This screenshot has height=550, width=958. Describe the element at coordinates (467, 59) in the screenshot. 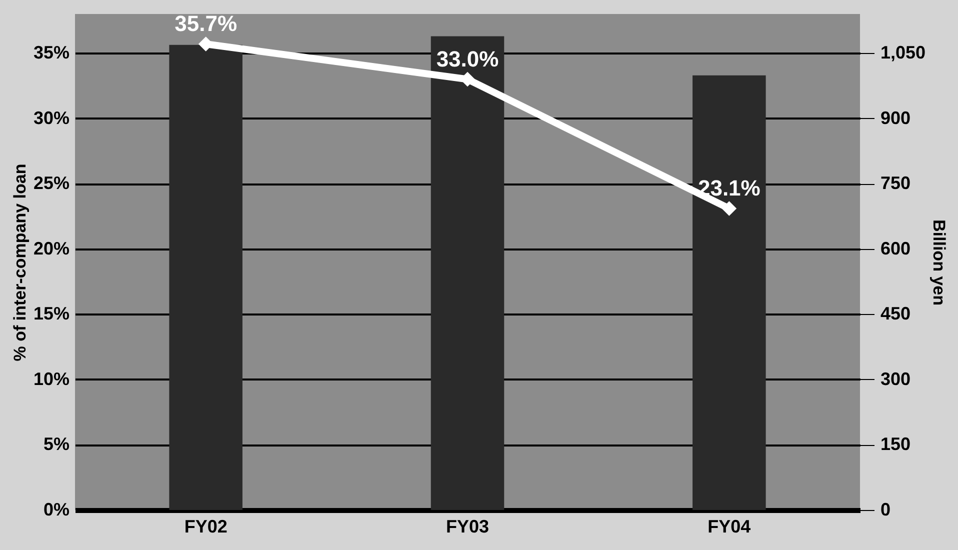

I see `data-label: 33.0%` at that location.